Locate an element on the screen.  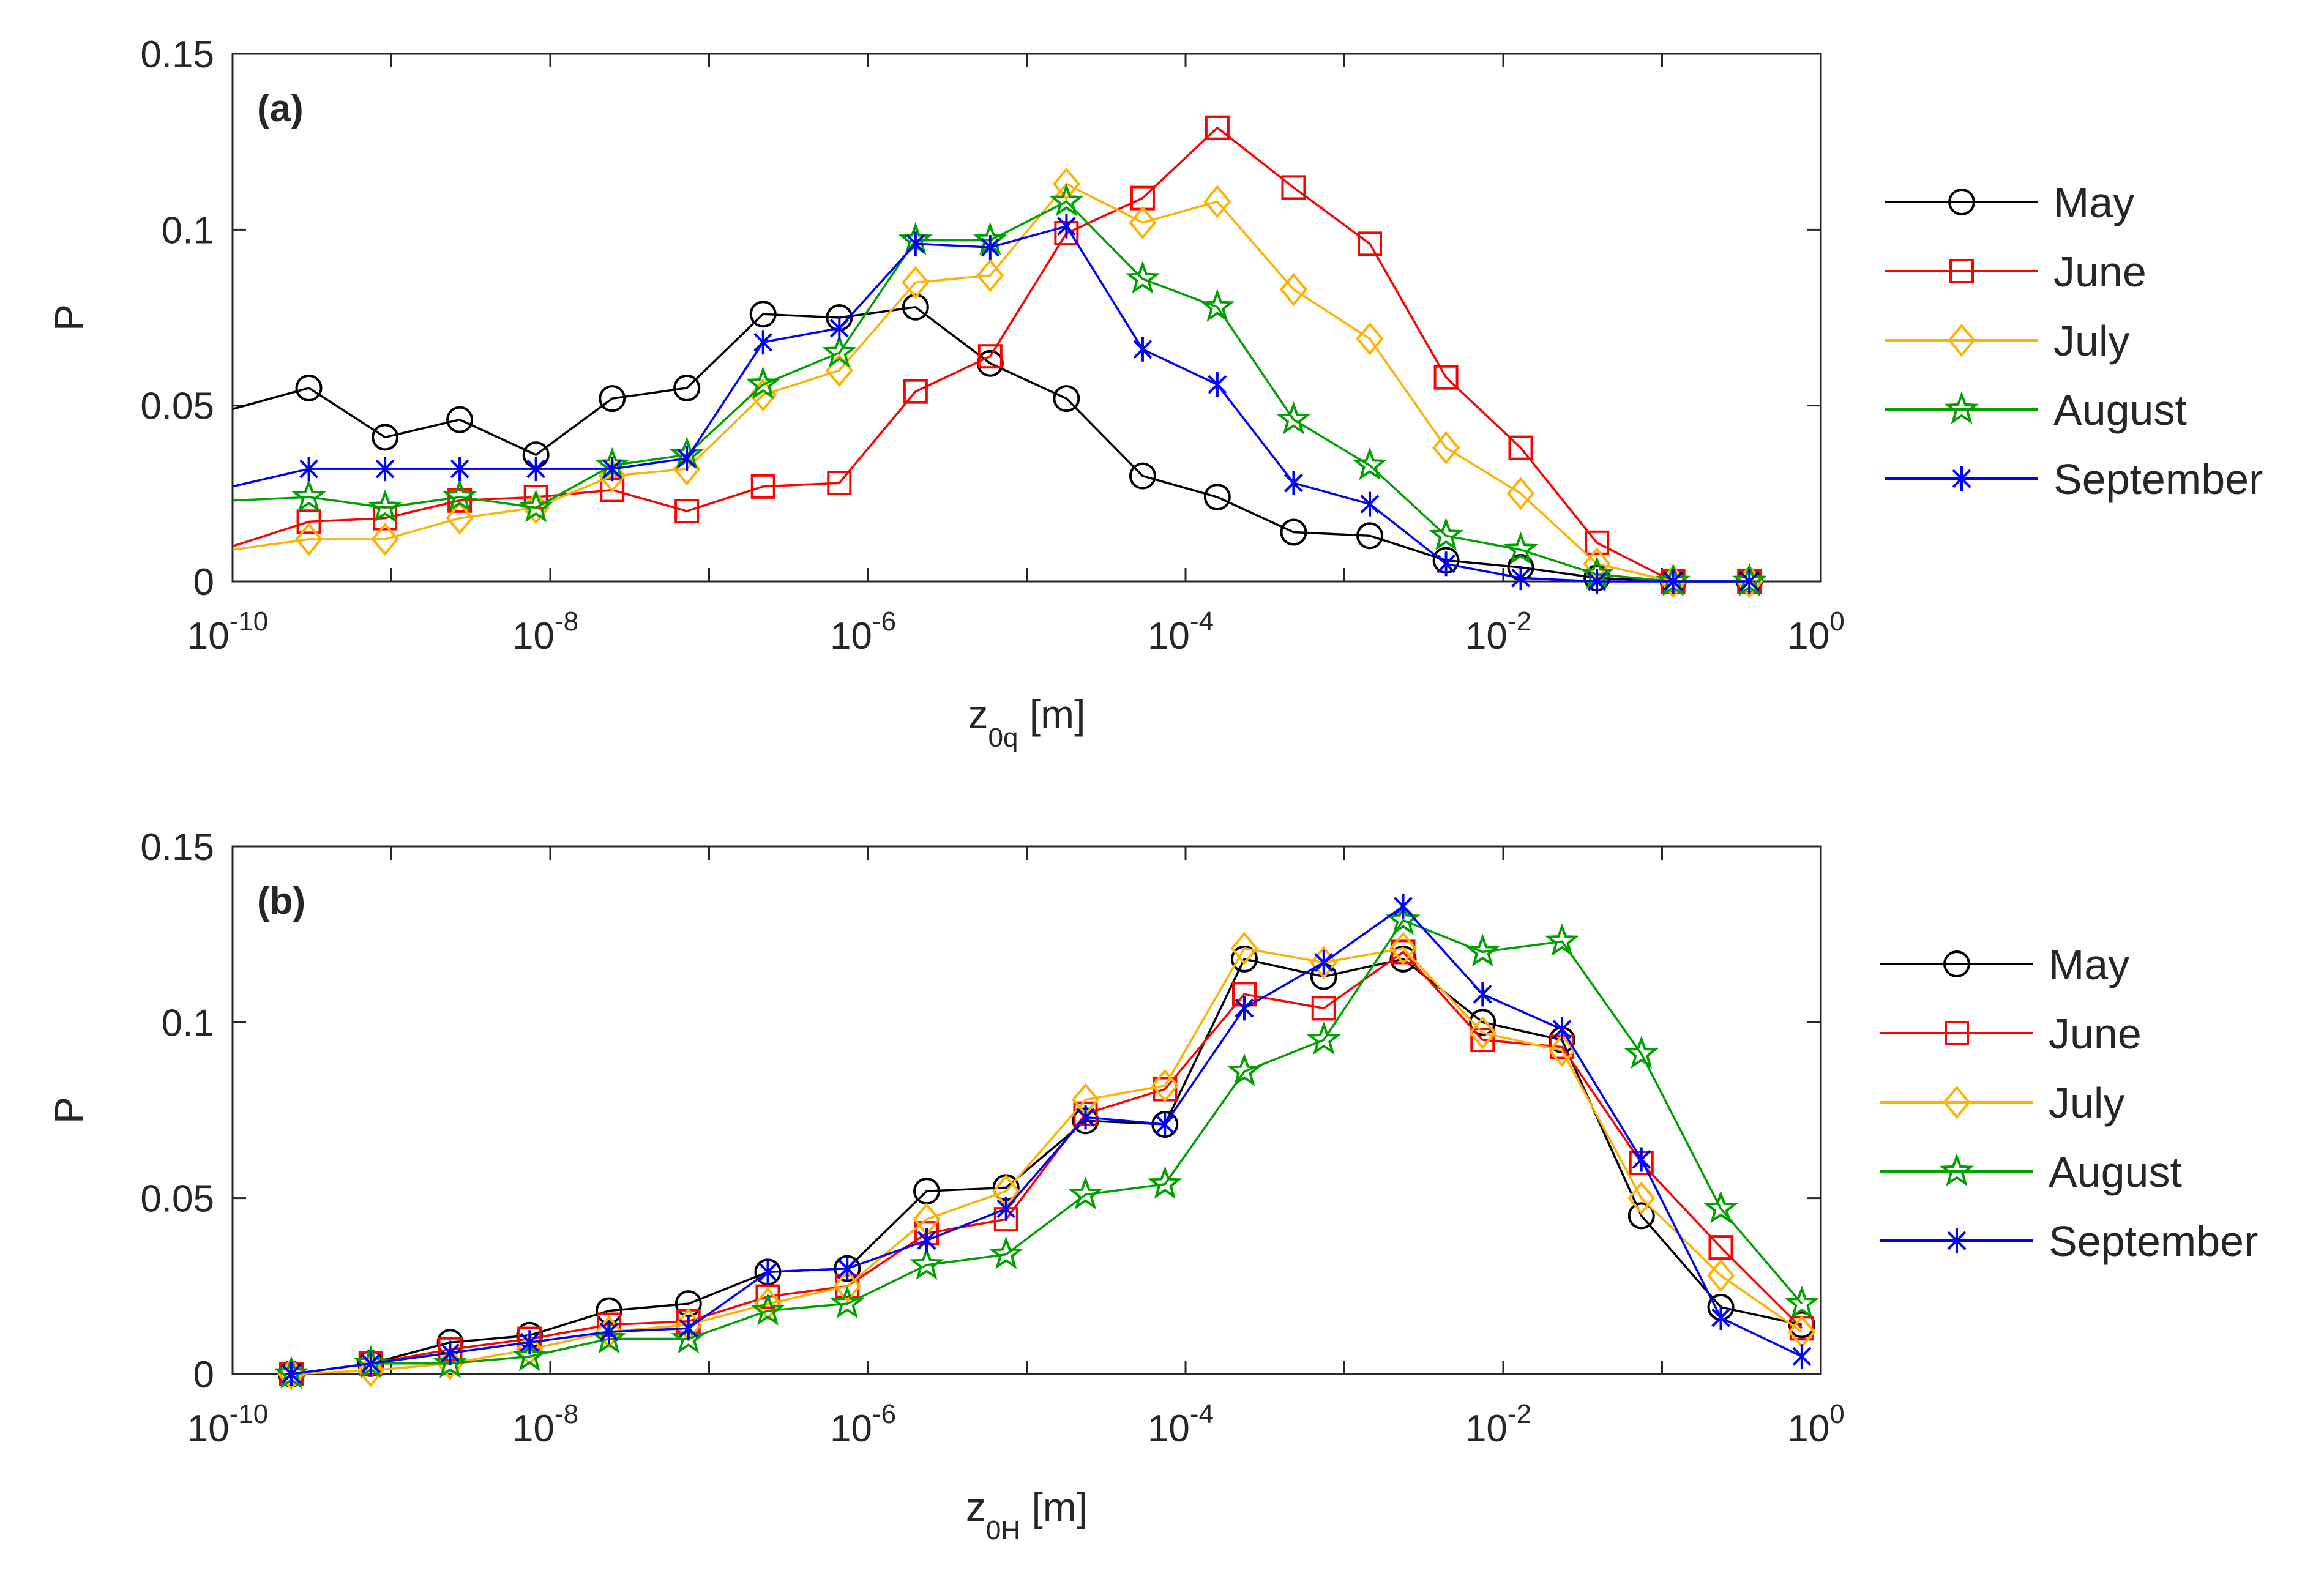
legend-marker-july is located at coordinates (1962, 340).